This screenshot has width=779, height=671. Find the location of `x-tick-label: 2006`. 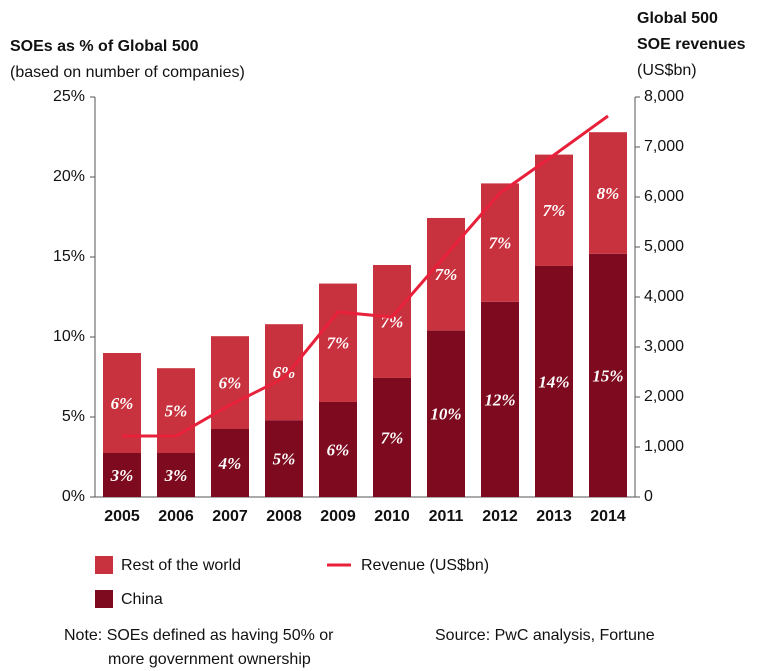

x-tick-label: 2006 is located at coordinates (176, 516).